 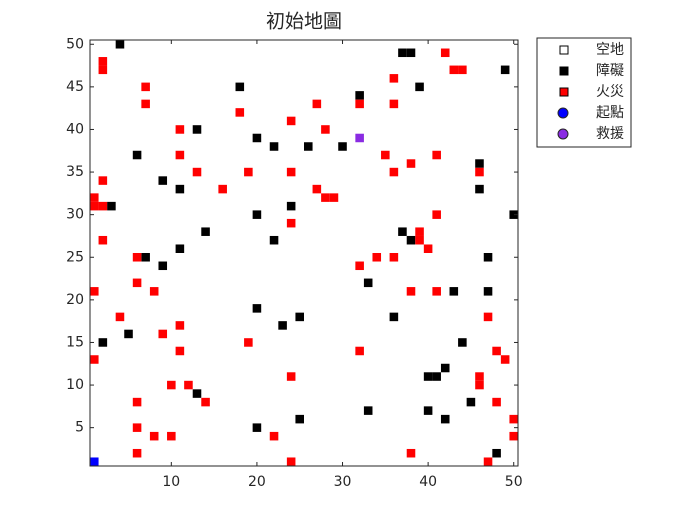 What do you see at coordinates (304, 22) in the screenshot?
I see `chart-title: 初始地圖` at bounding box center [304, 22].